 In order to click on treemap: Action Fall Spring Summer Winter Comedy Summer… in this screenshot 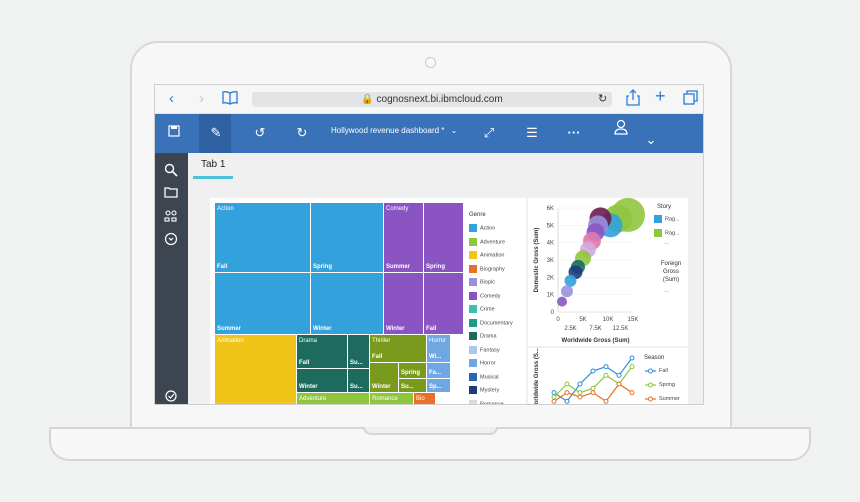, I will do `click(340, 303)`.